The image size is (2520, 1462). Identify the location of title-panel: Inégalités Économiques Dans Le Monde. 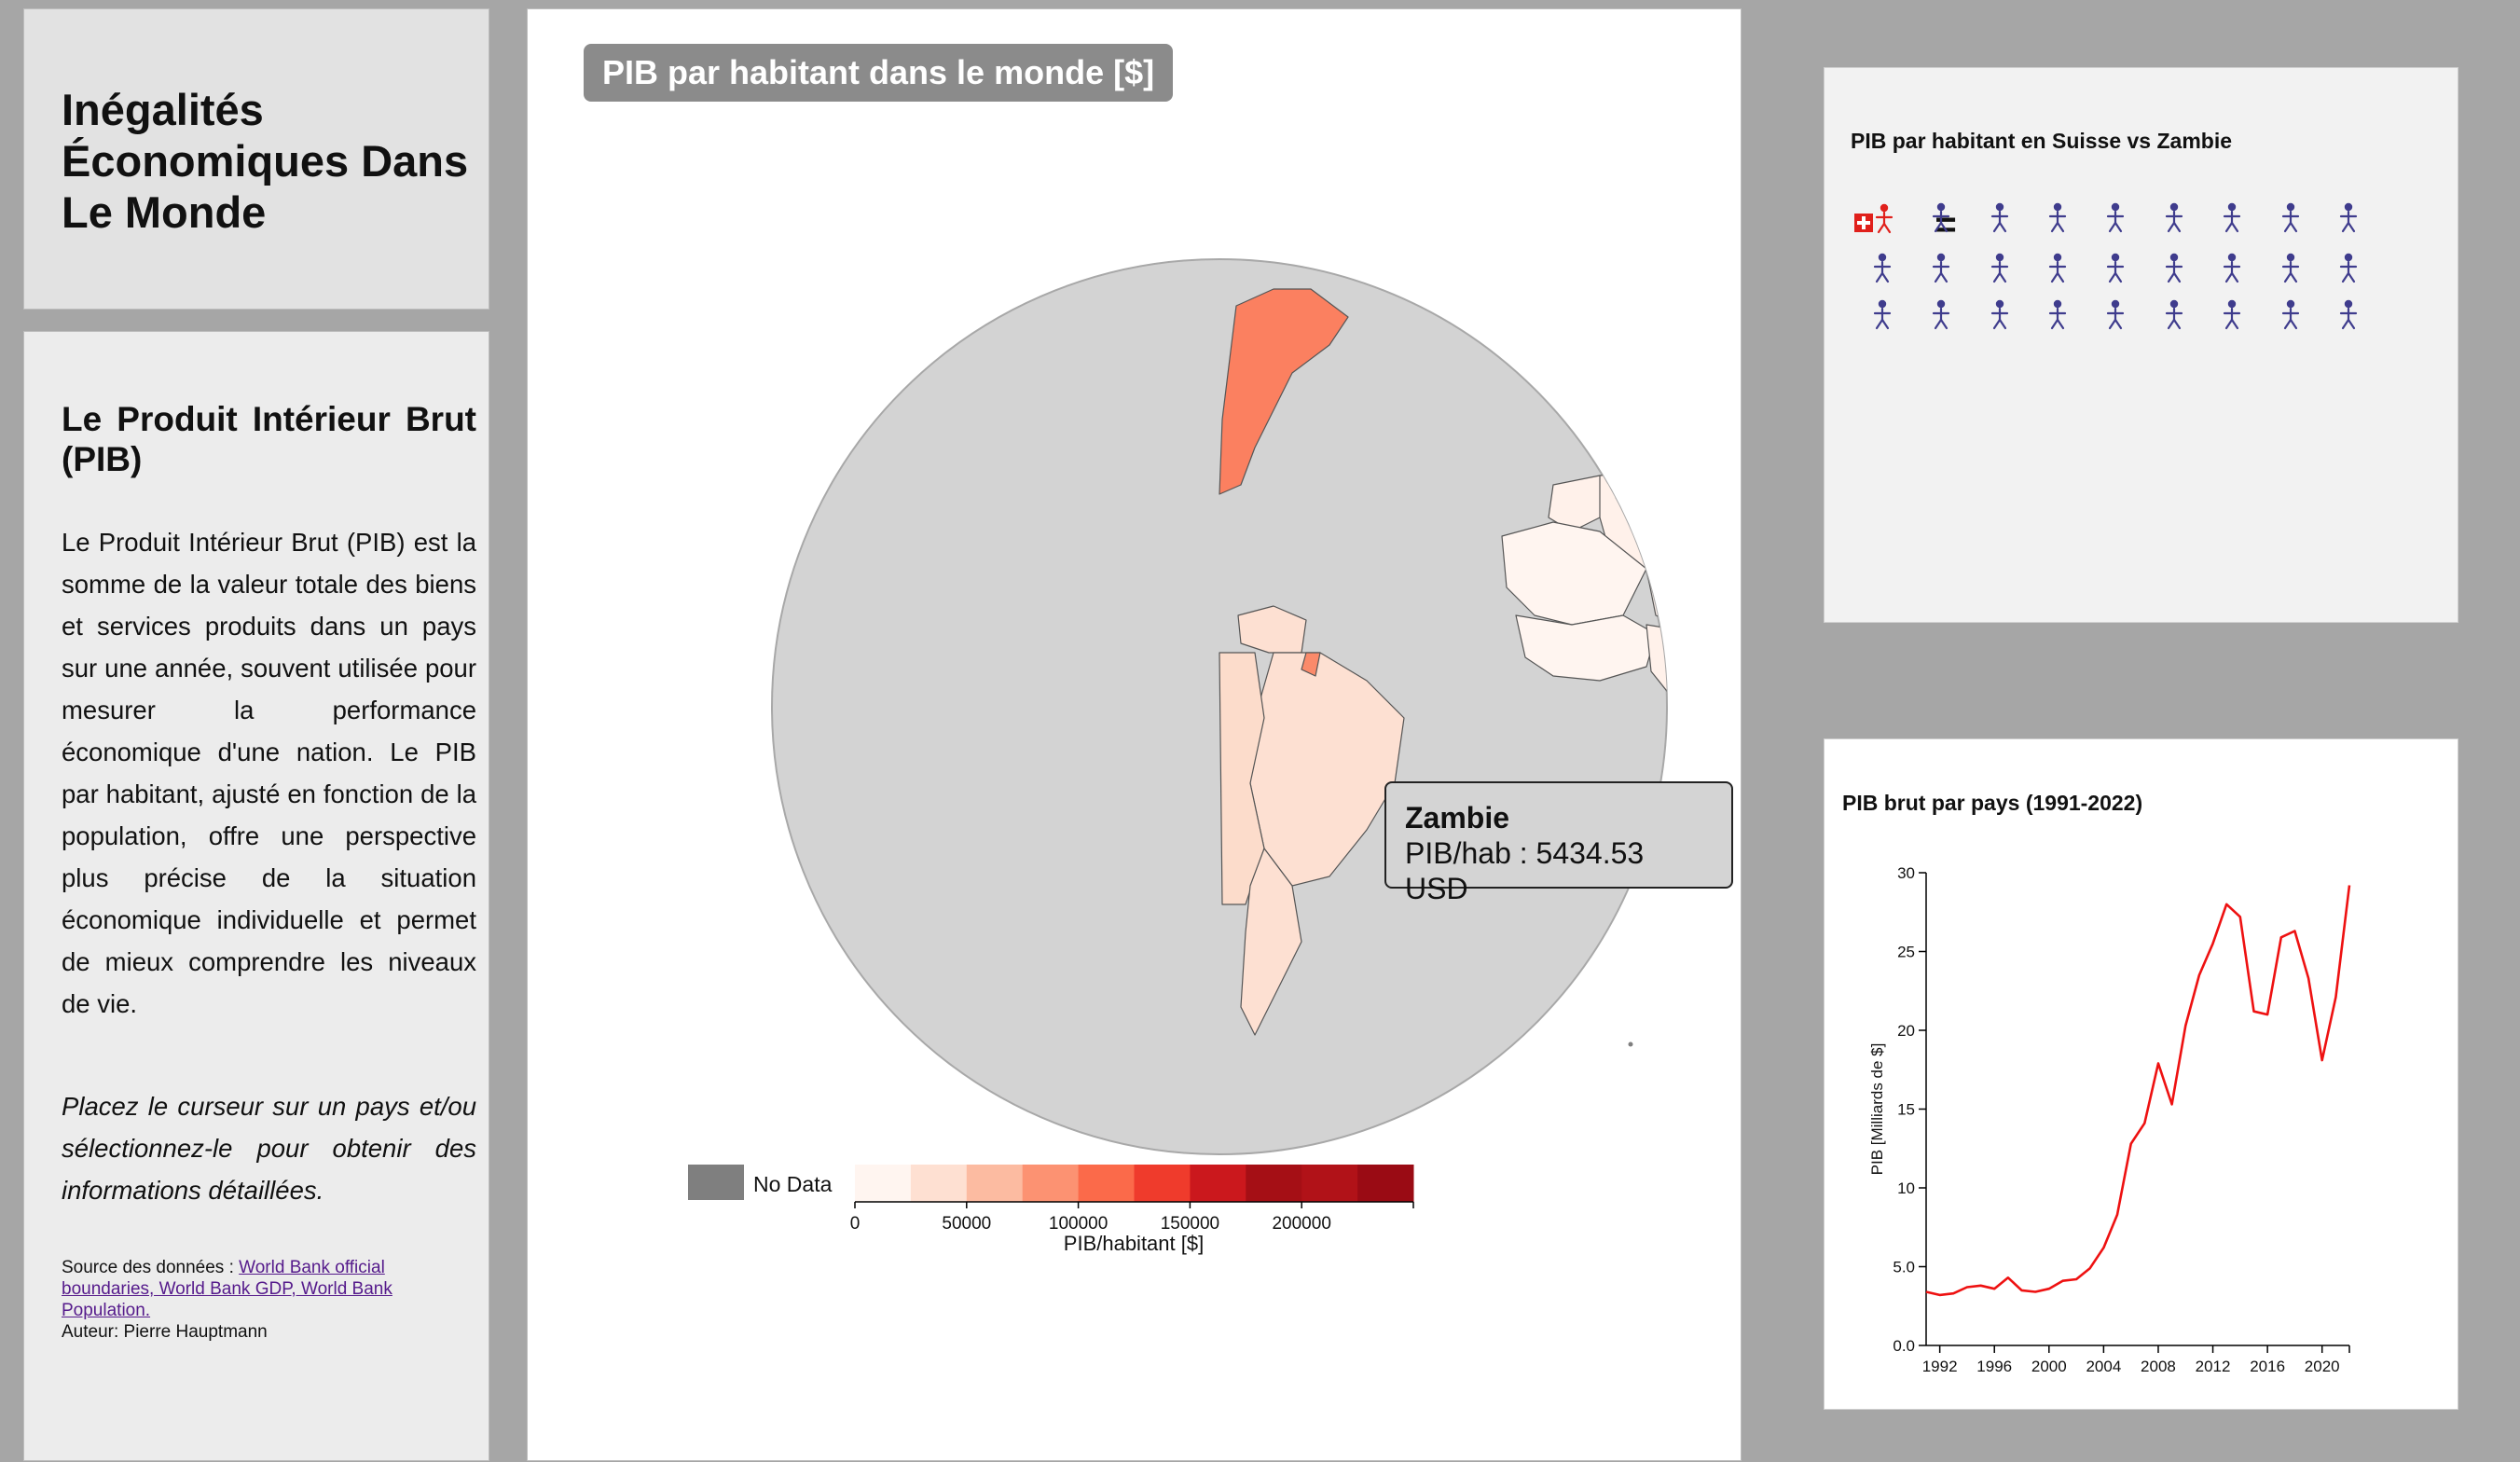
(256, 159).